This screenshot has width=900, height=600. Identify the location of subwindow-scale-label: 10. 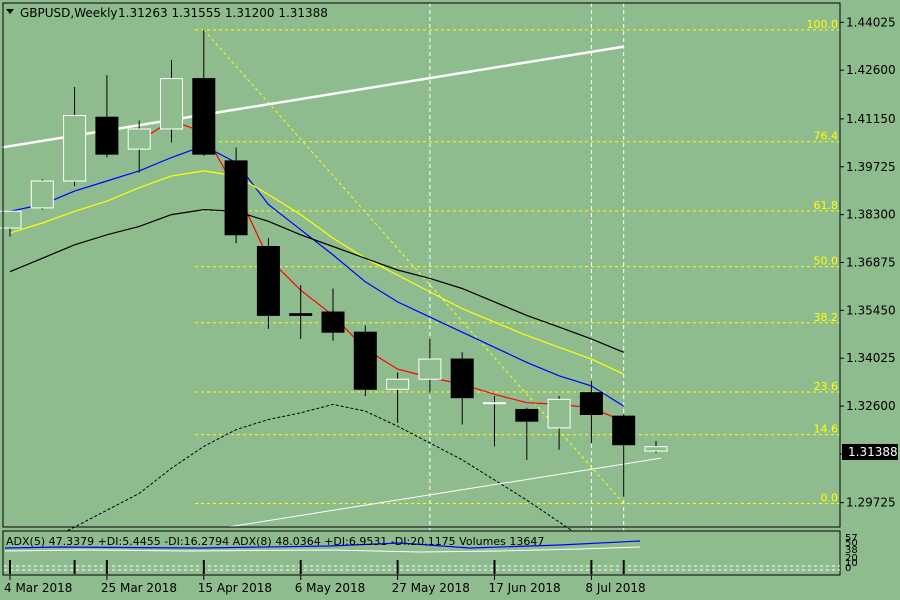
(851, 563).